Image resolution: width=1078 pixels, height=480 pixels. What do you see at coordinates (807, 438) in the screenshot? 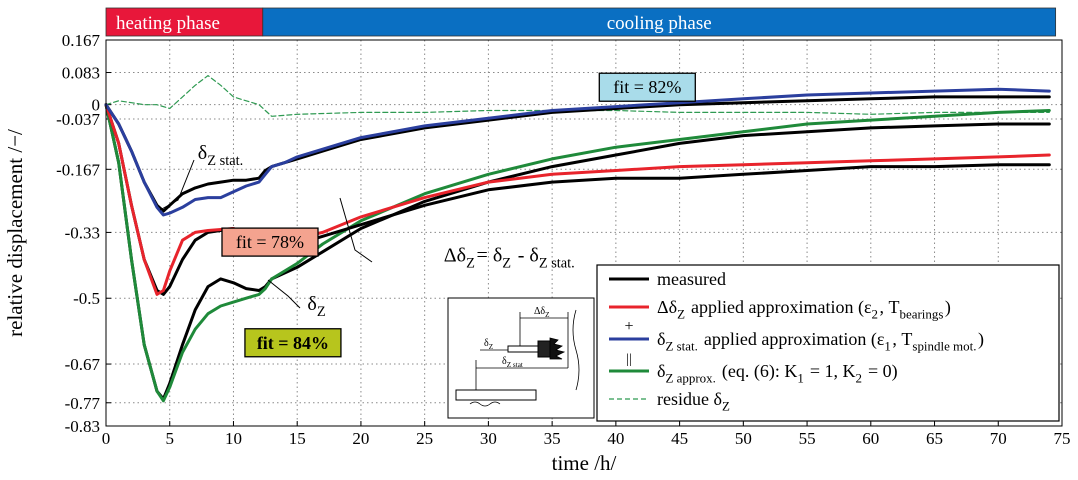
I see `x-tick-label-11: 55` at bounding box center [807, 438].